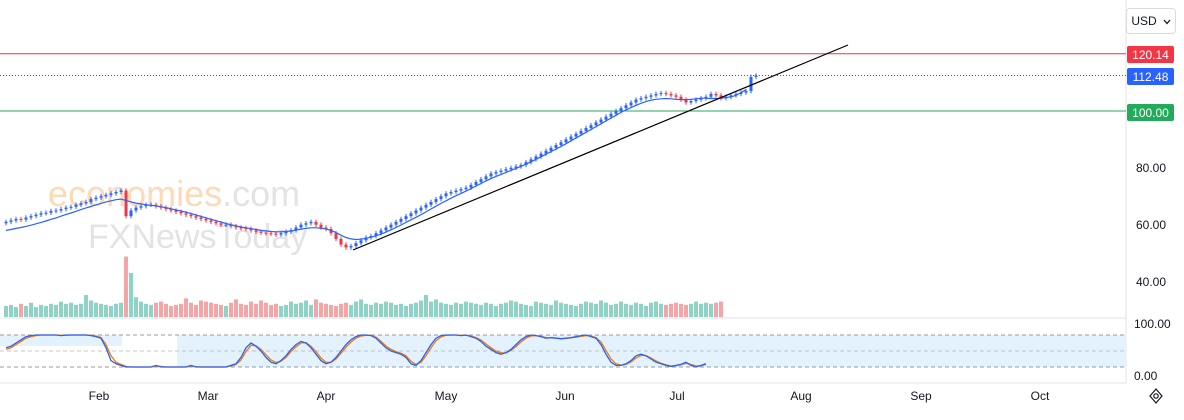 Image resolution: width=1184 pixels, height=420 pixels. What do you see at coordinates (356, 351) in the screenshot?
I see `stoch-k-line` at bounding box center [356, 351].